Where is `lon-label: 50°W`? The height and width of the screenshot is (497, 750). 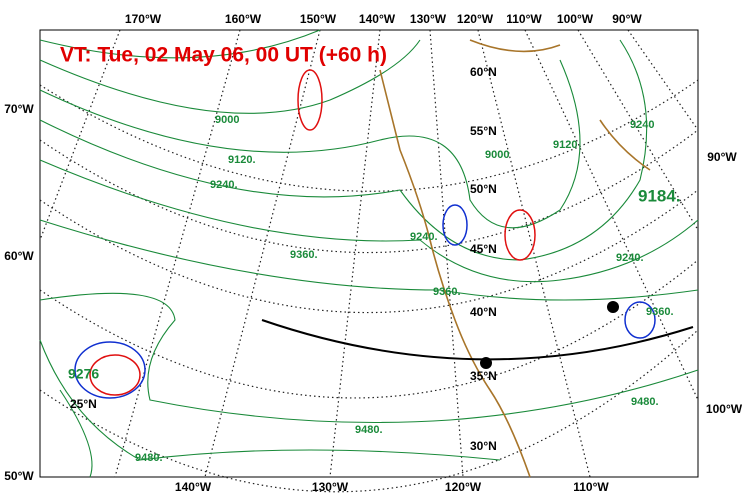
lon-label: 50°W is located at coordinates (19, 476).